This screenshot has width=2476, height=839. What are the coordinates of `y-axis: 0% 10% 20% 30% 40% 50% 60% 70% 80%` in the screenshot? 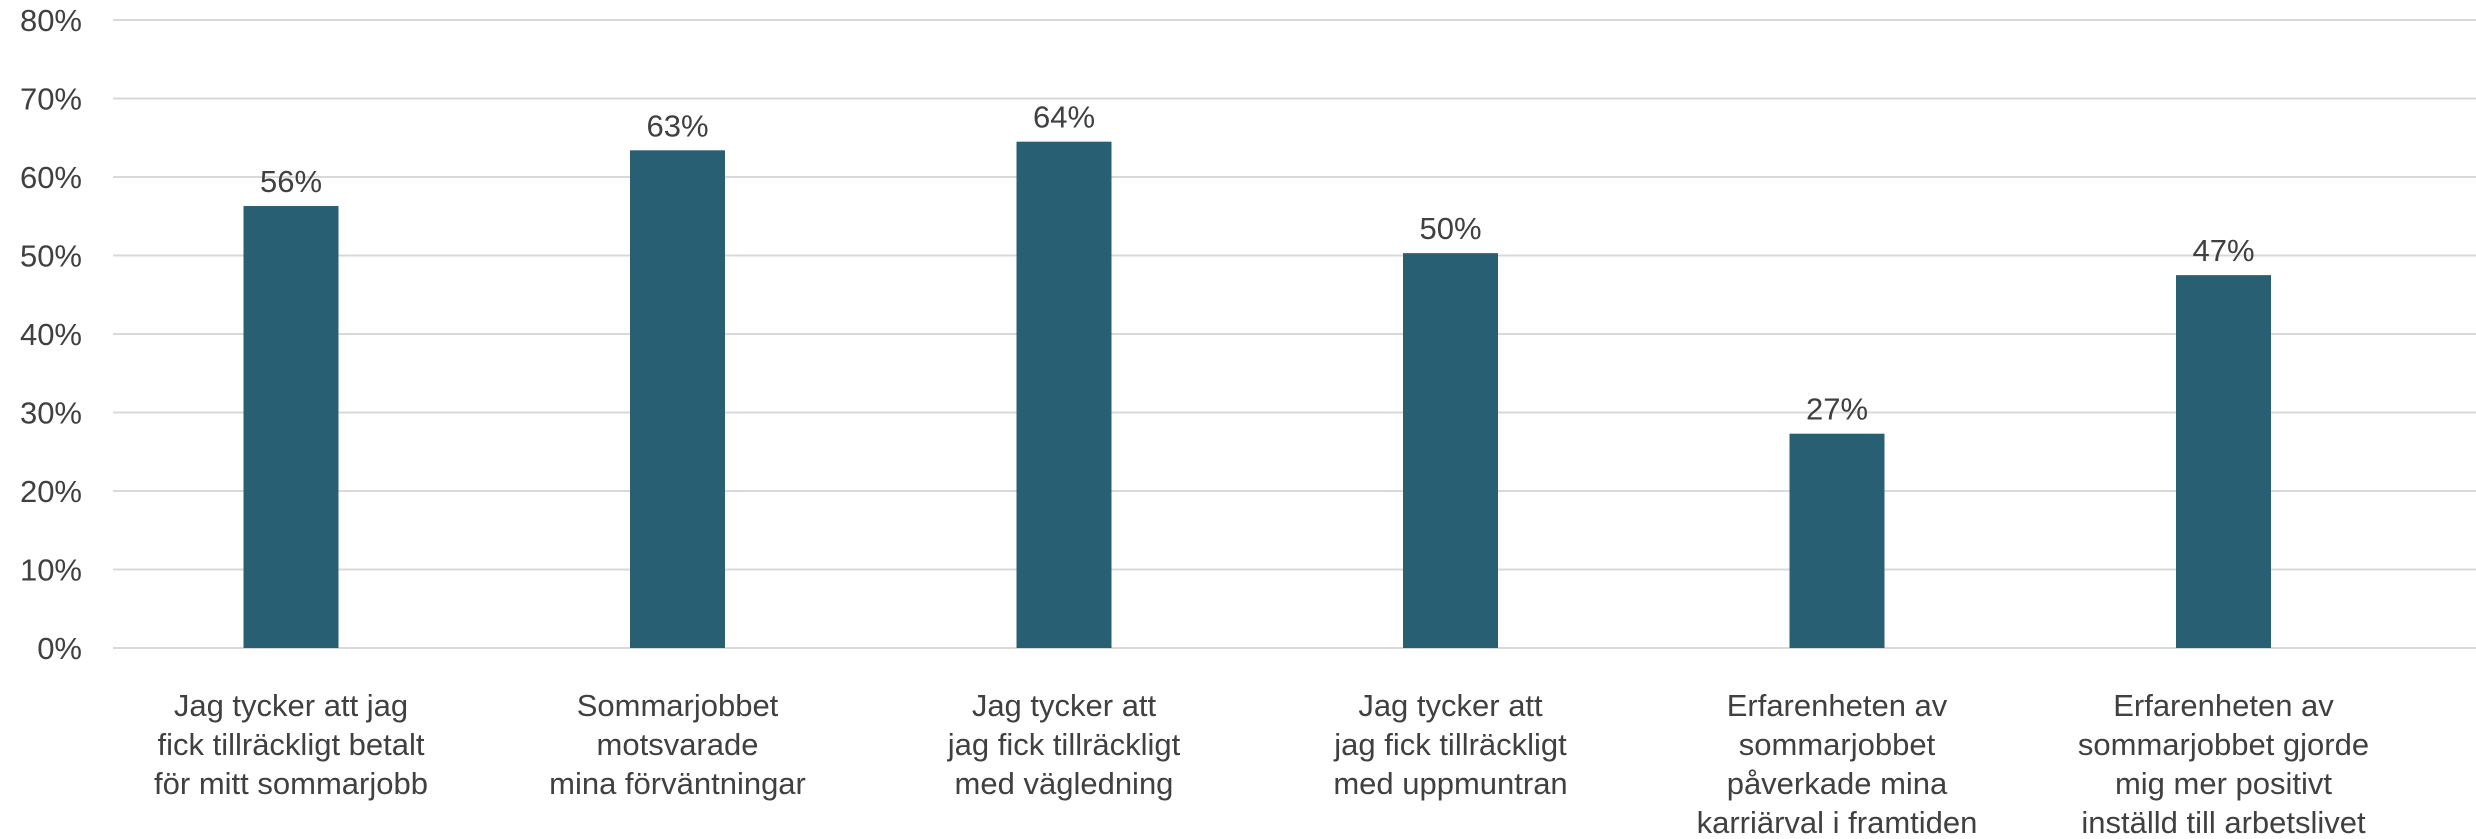 It's located at (51, 334).